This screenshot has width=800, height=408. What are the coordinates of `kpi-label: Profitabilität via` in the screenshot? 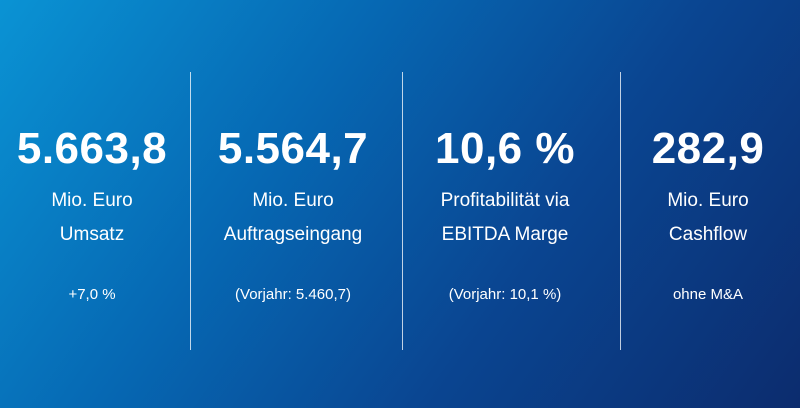 It's located at (505, 200).